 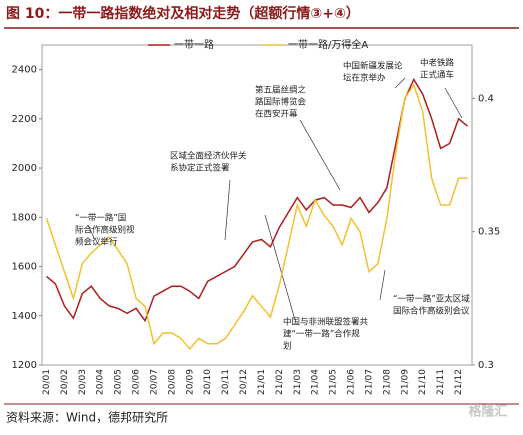 I want to click on annotation: 频会议举行, so click(x=96, y=242).